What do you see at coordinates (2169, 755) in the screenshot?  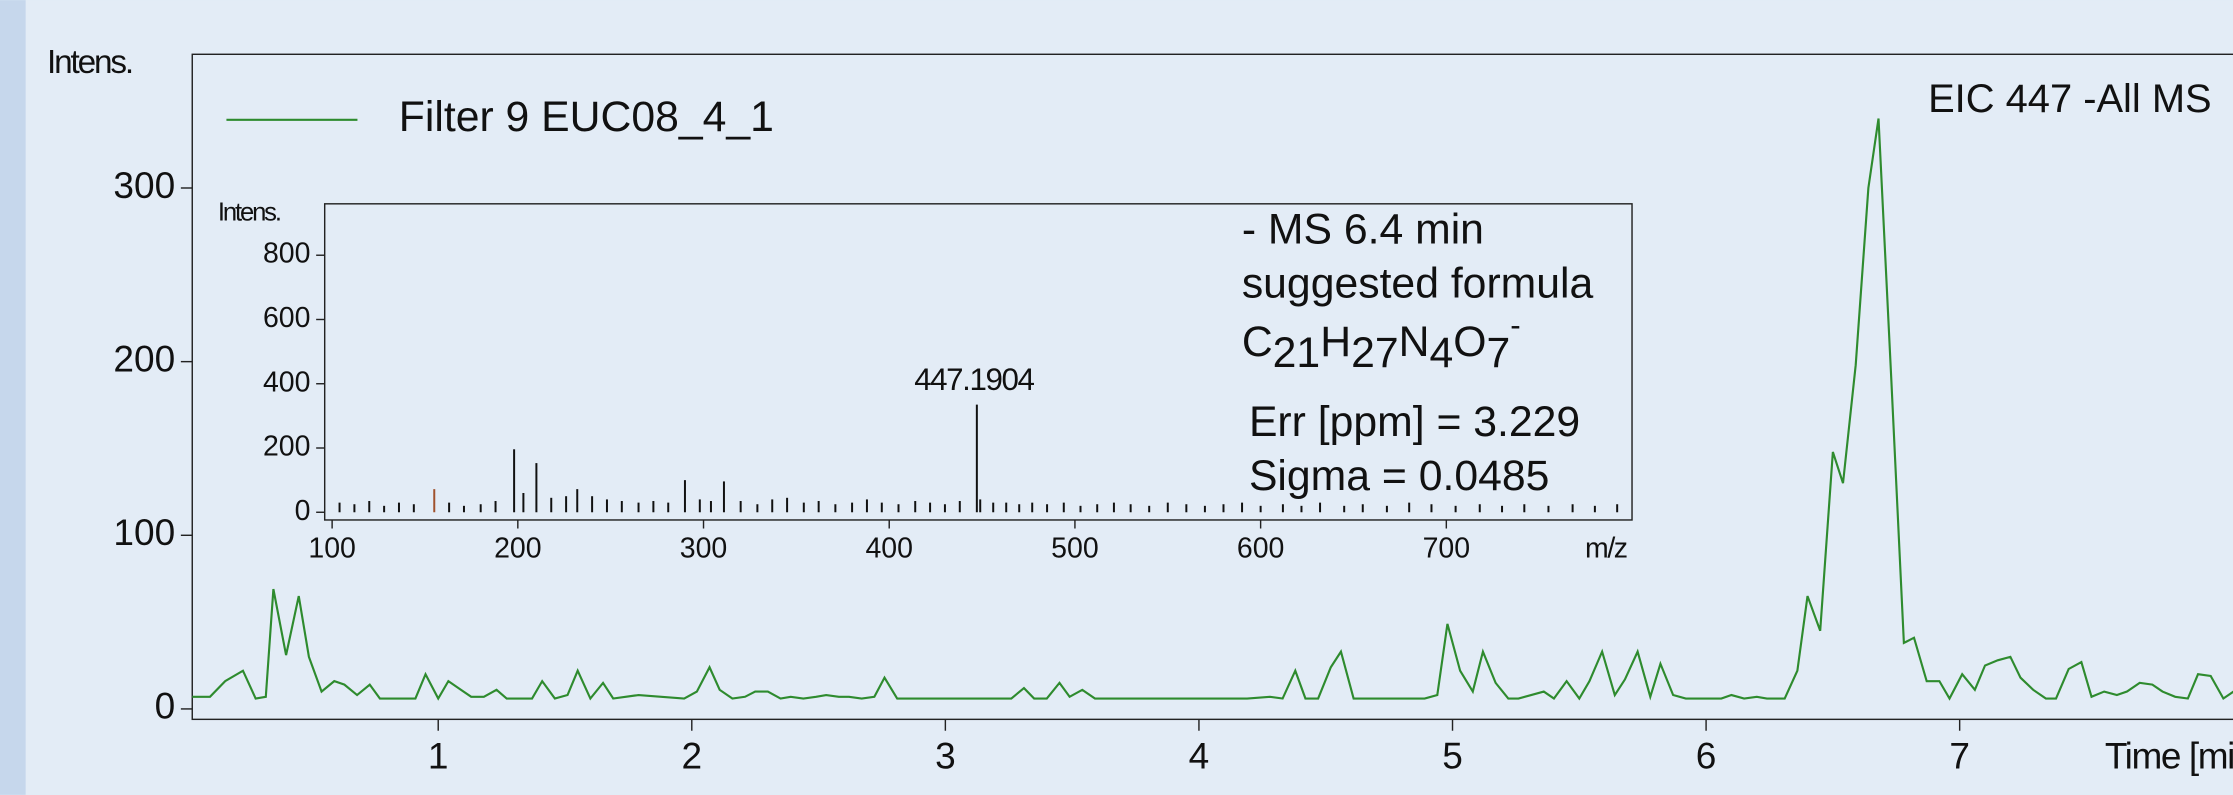 I see `x-axis-label: Time [min]` at bounding box center [2169, 755].